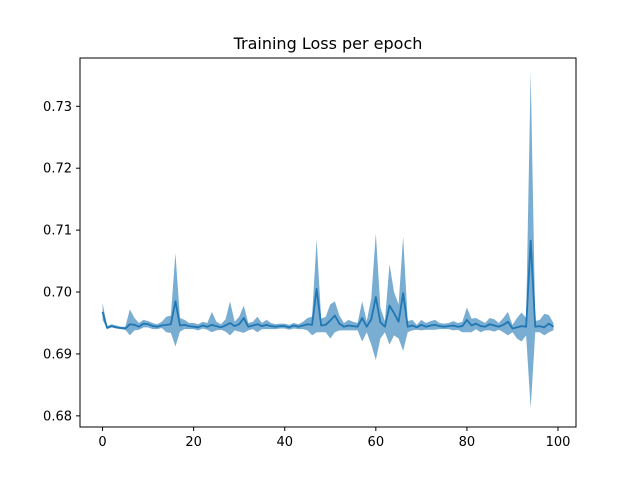  I want to click on y-tick-label: 0.68, so click(57, 416).